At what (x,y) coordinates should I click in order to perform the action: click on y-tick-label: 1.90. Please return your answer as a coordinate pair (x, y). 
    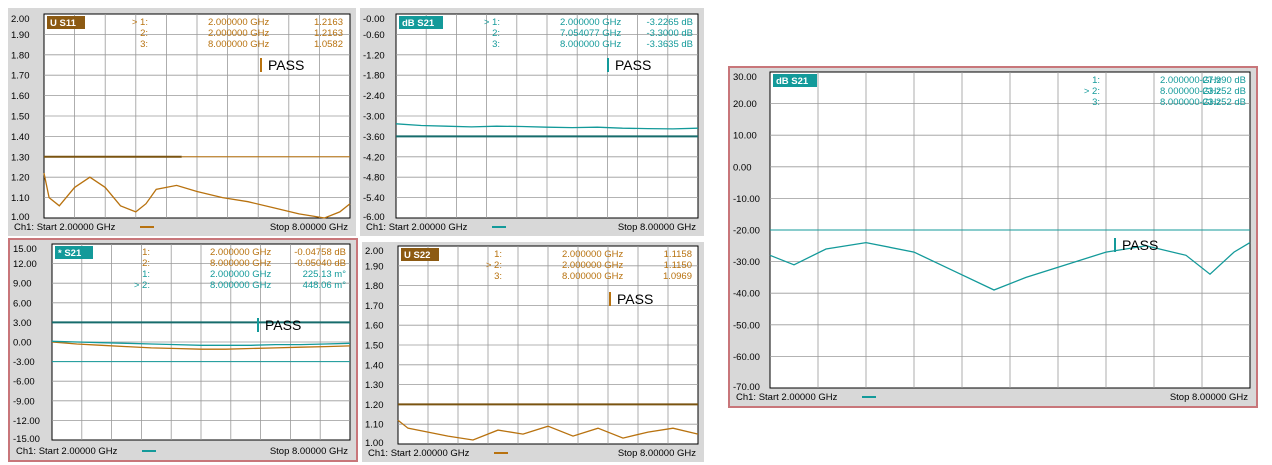
    Looking at the image, I should click on (20, 35).